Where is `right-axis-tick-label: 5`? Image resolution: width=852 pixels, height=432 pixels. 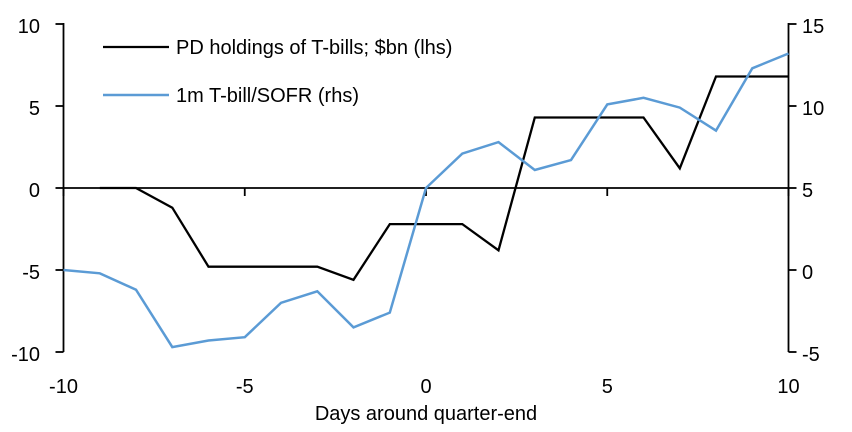
right-axis-tick-label: 5 is located at coordinates (807, 191).